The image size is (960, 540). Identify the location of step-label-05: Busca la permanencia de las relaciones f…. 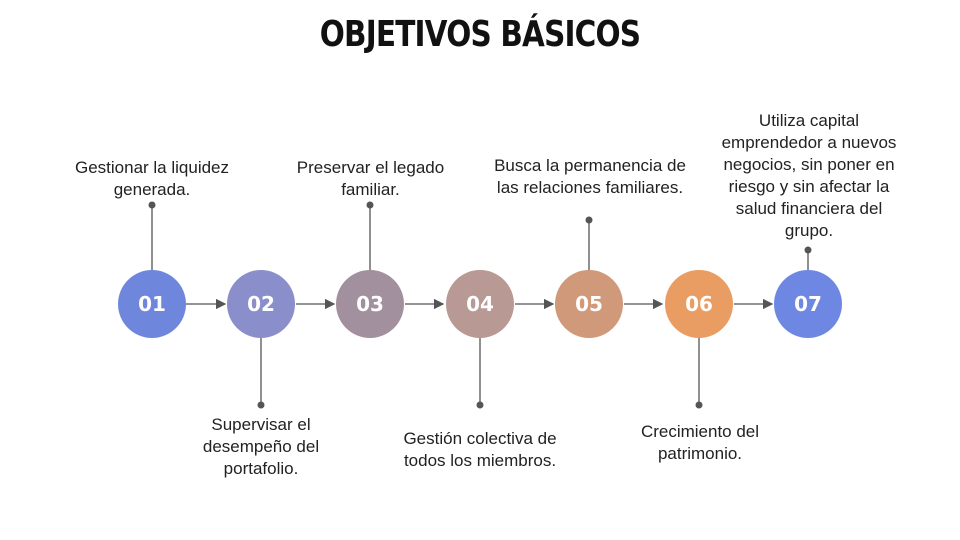
(590, 176).